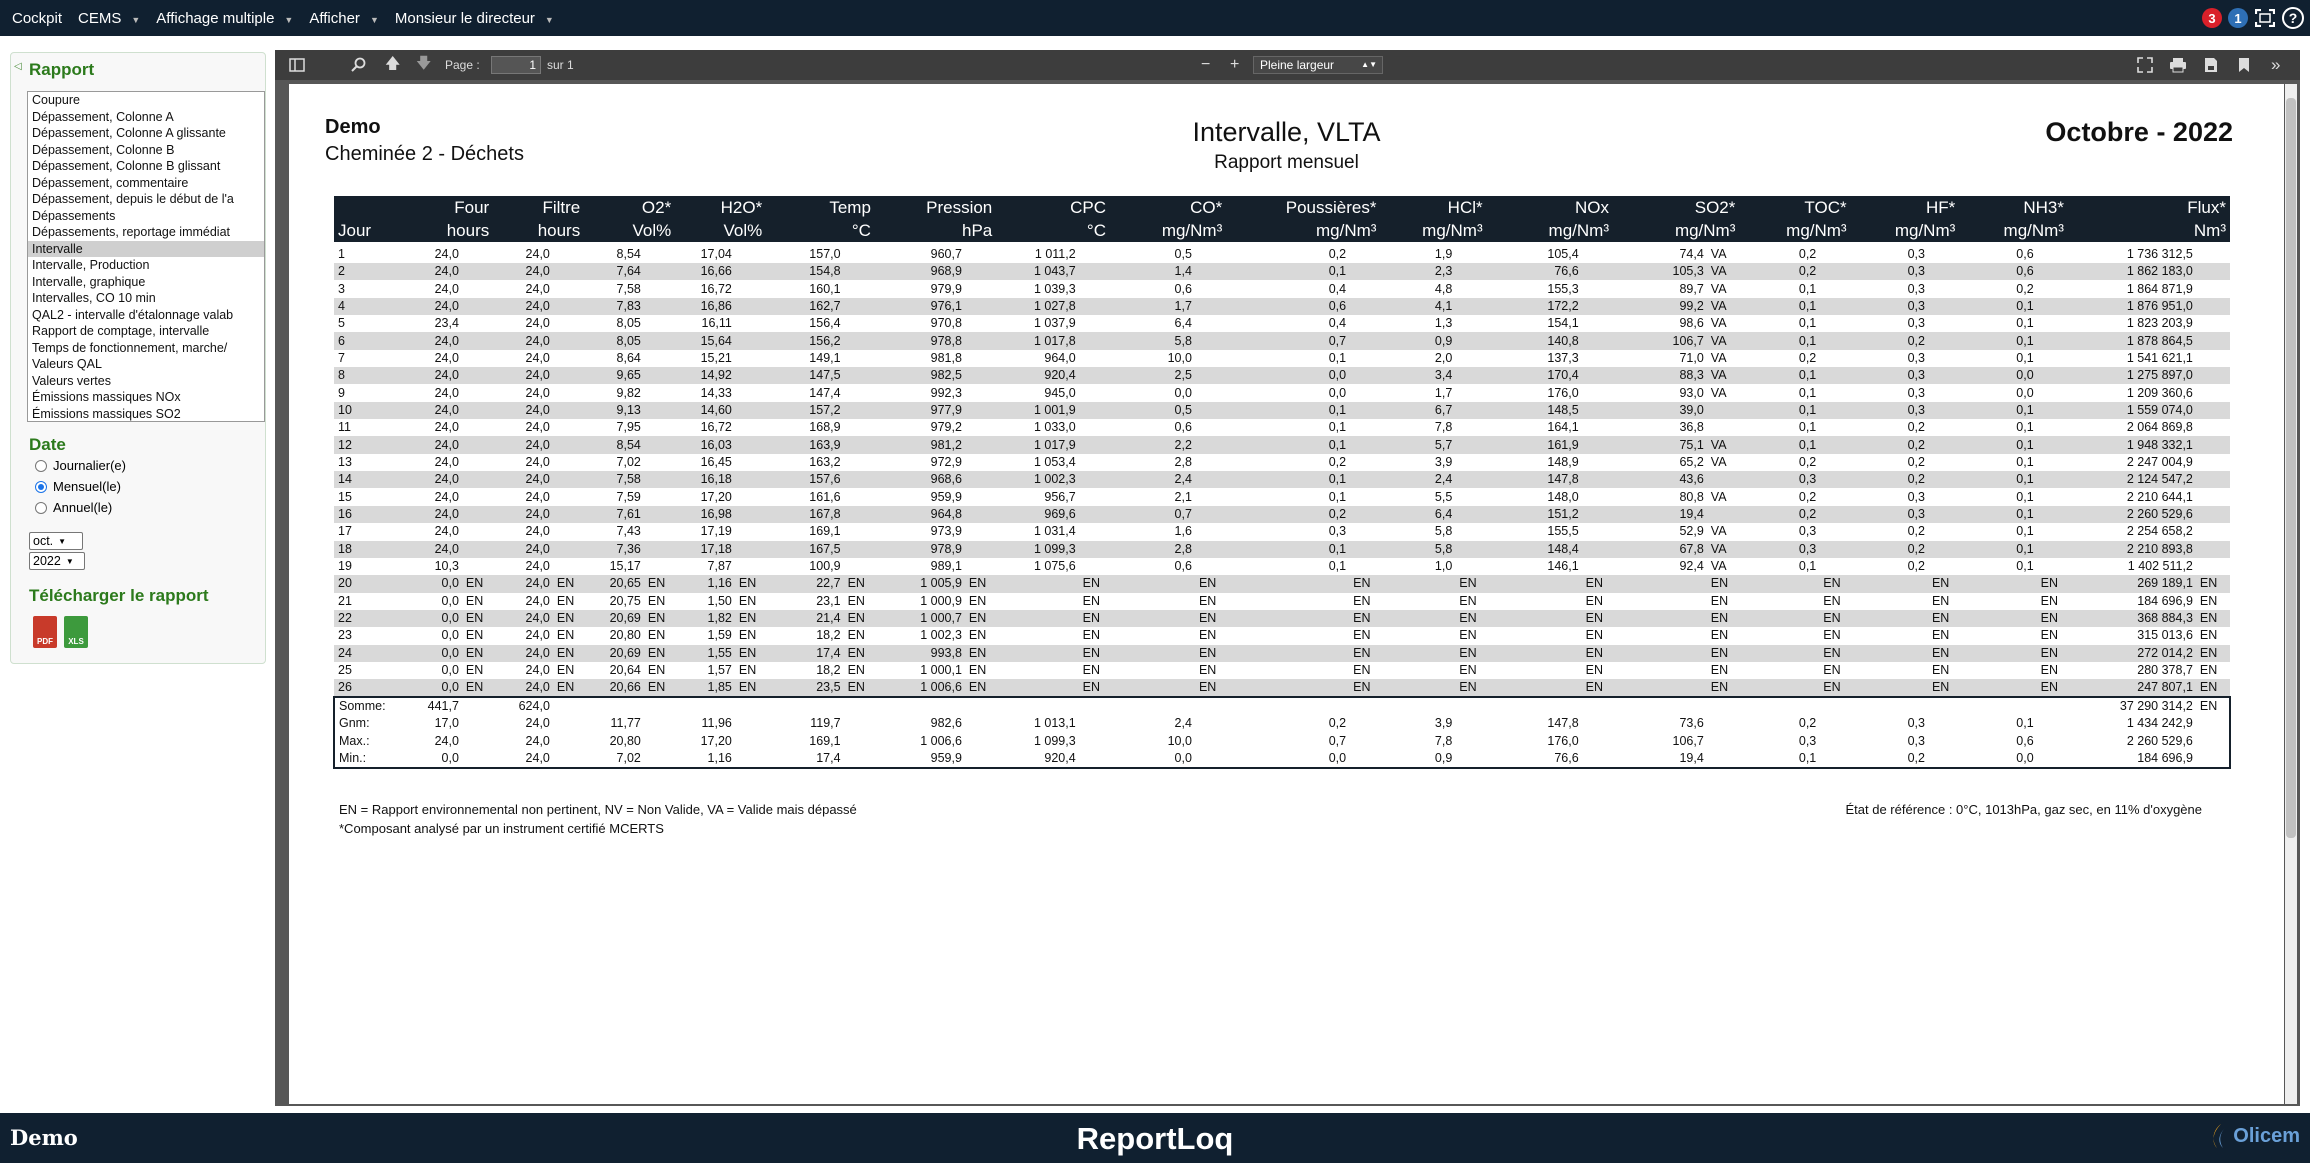  Describe the element at coordinates (67, 364) in the screenshot. I see `report-list-item: Valeurs QAL` at that location.